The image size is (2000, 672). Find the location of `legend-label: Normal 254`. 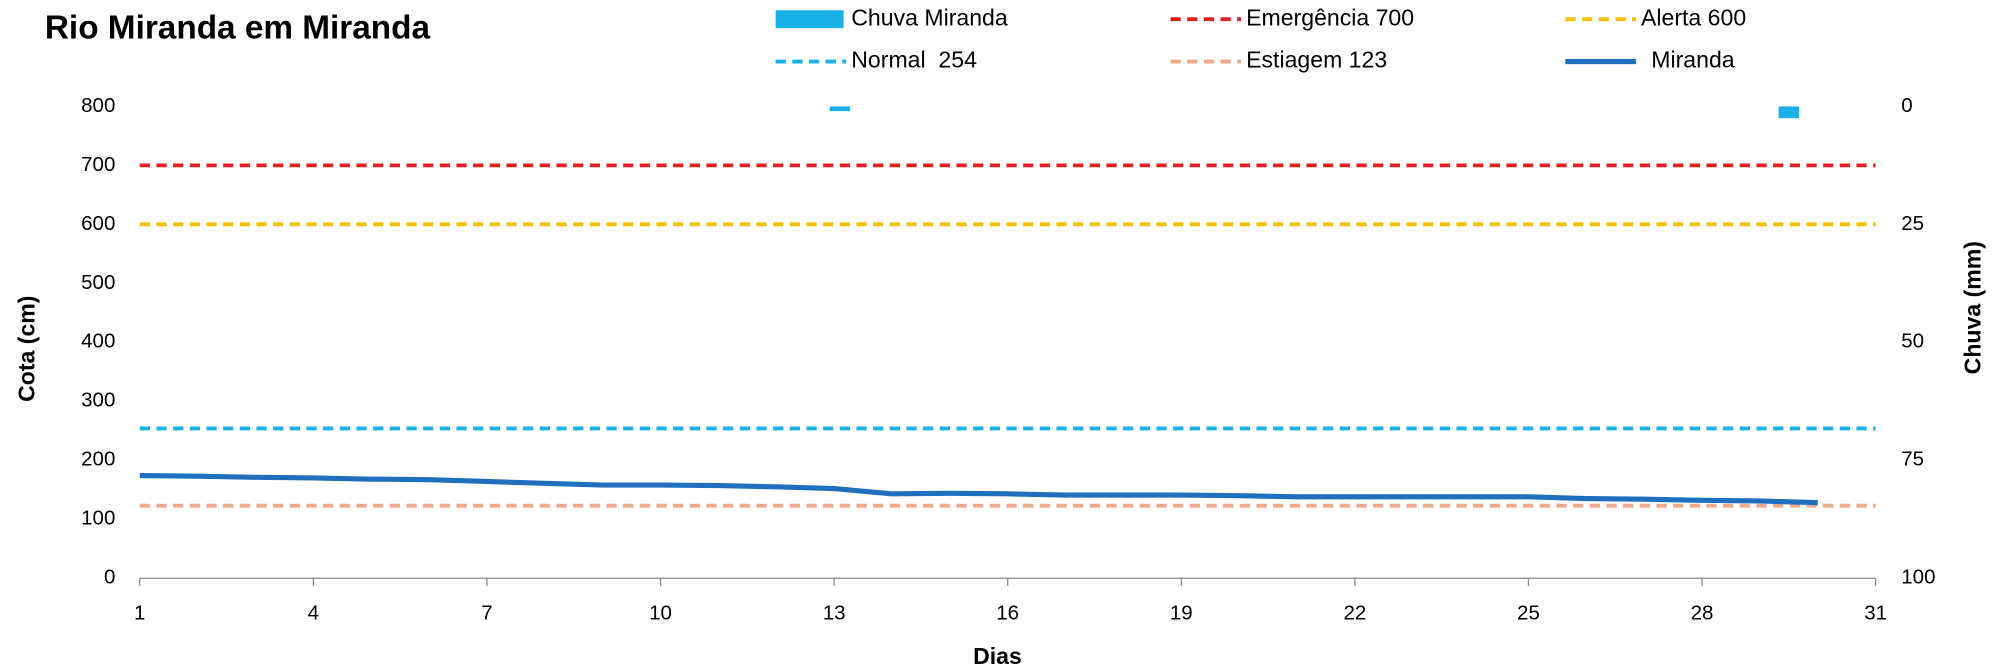

legend-label: Normal 254 is located at coordinates (914, 60).